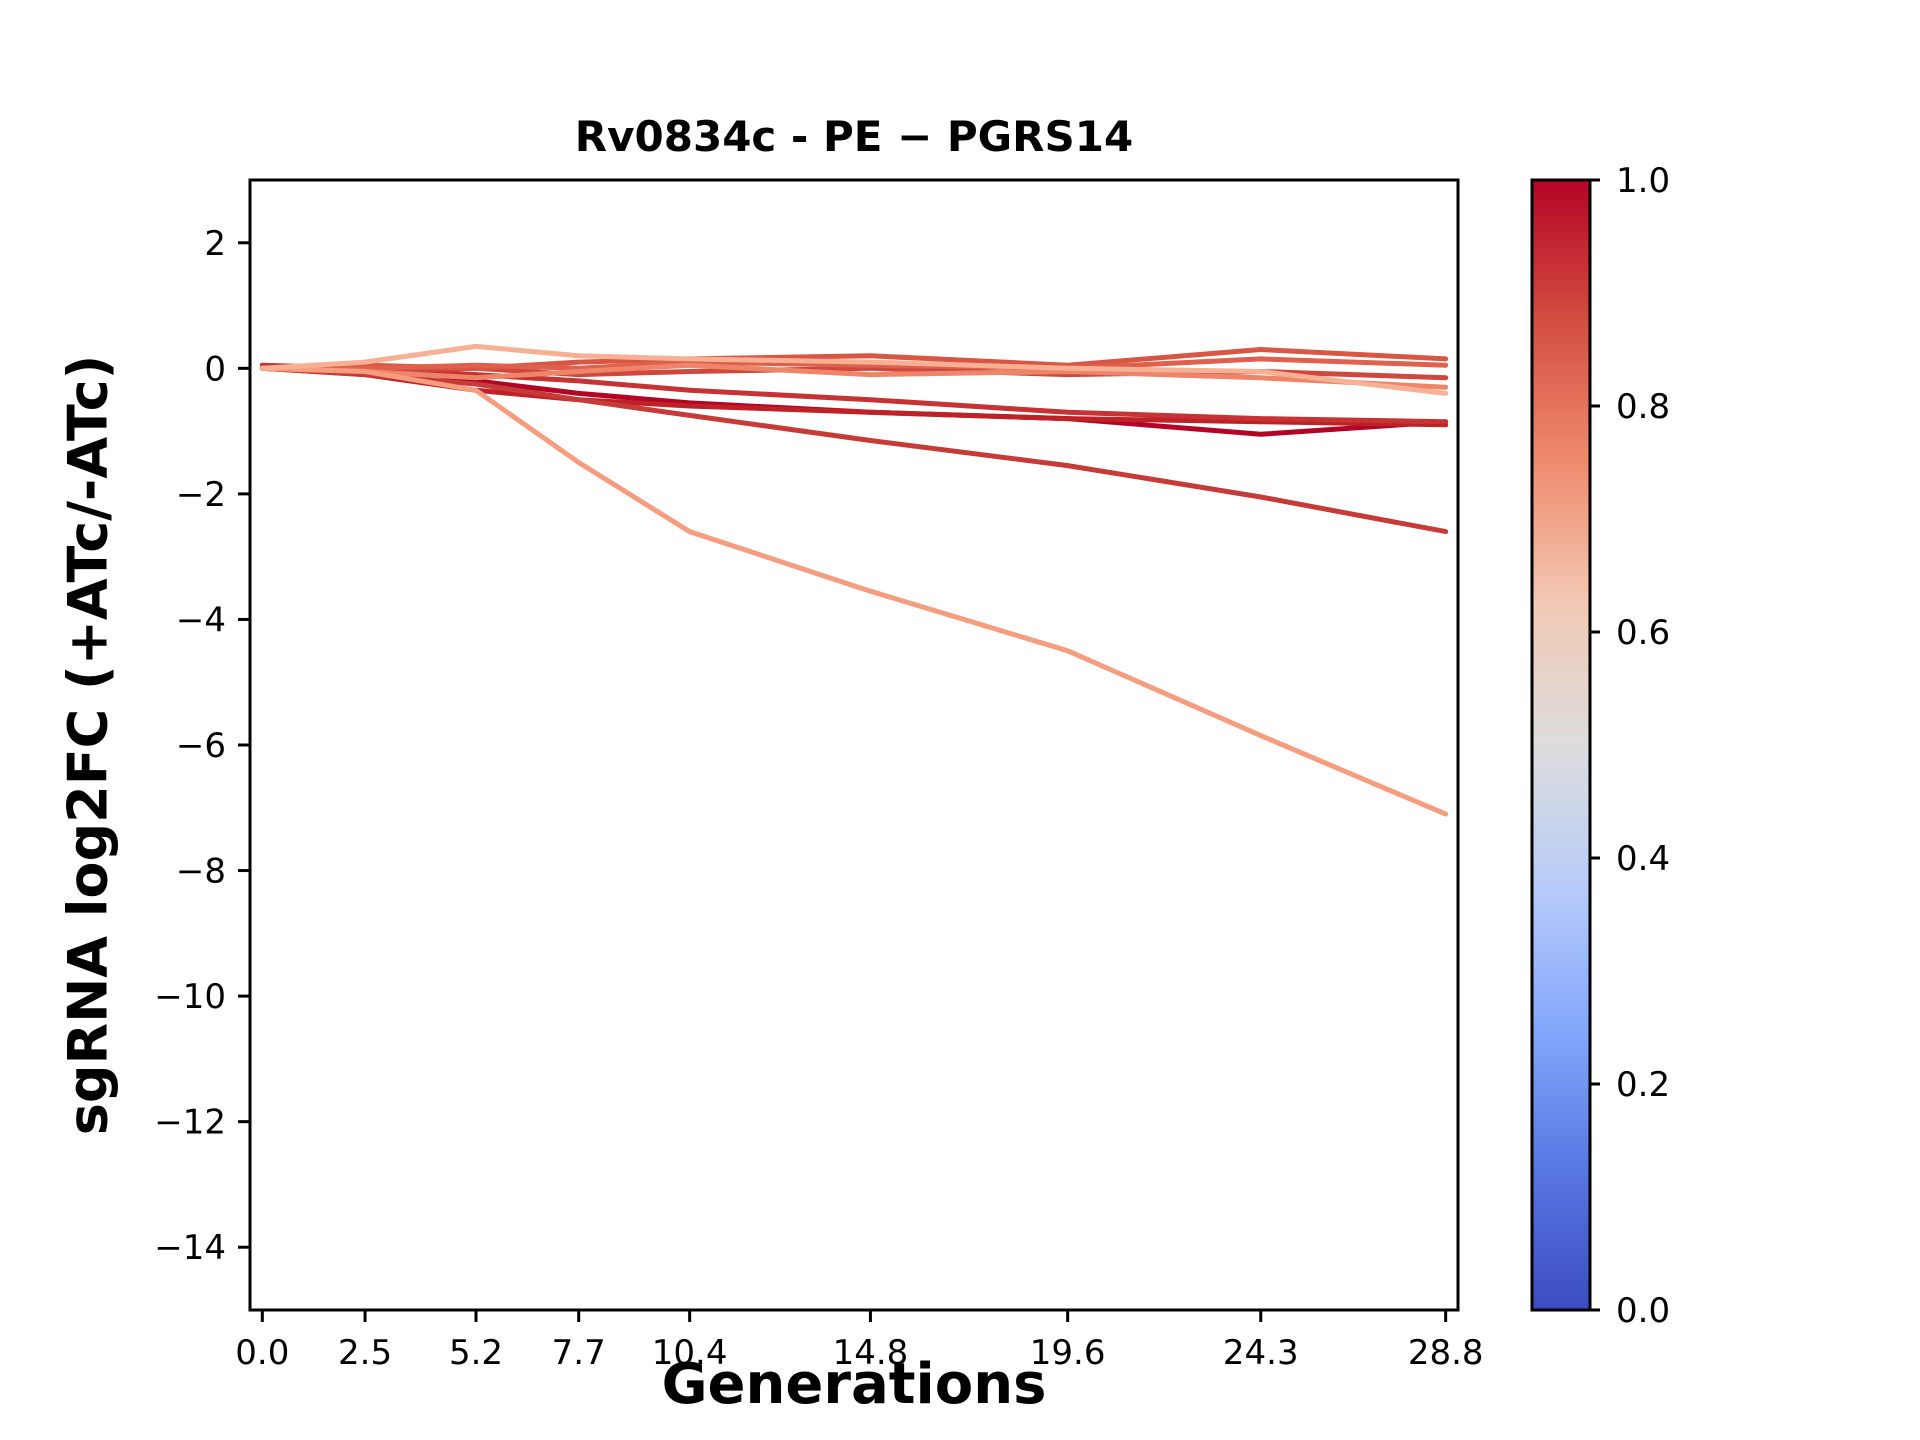 This screenshot has width=1920, height=1440. Describe the element at coordinates (365, 1353) in the screenshot. I see `x-tick-label: 2.5` at that location.